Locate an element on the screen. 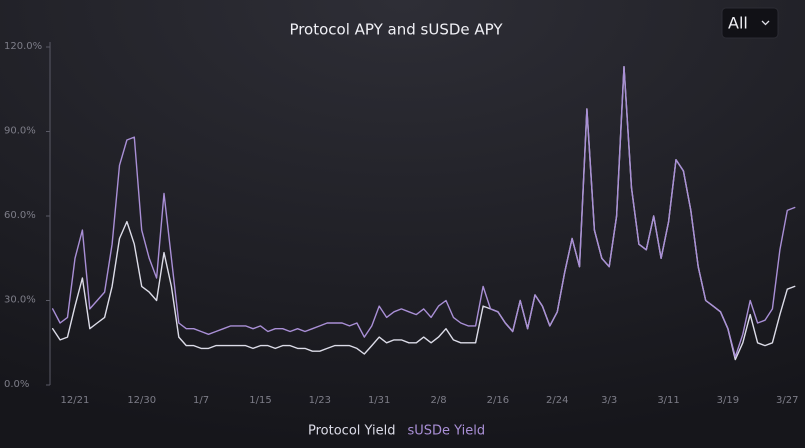  y-tick-label: 120.0% is located at coordinates (23, 46).